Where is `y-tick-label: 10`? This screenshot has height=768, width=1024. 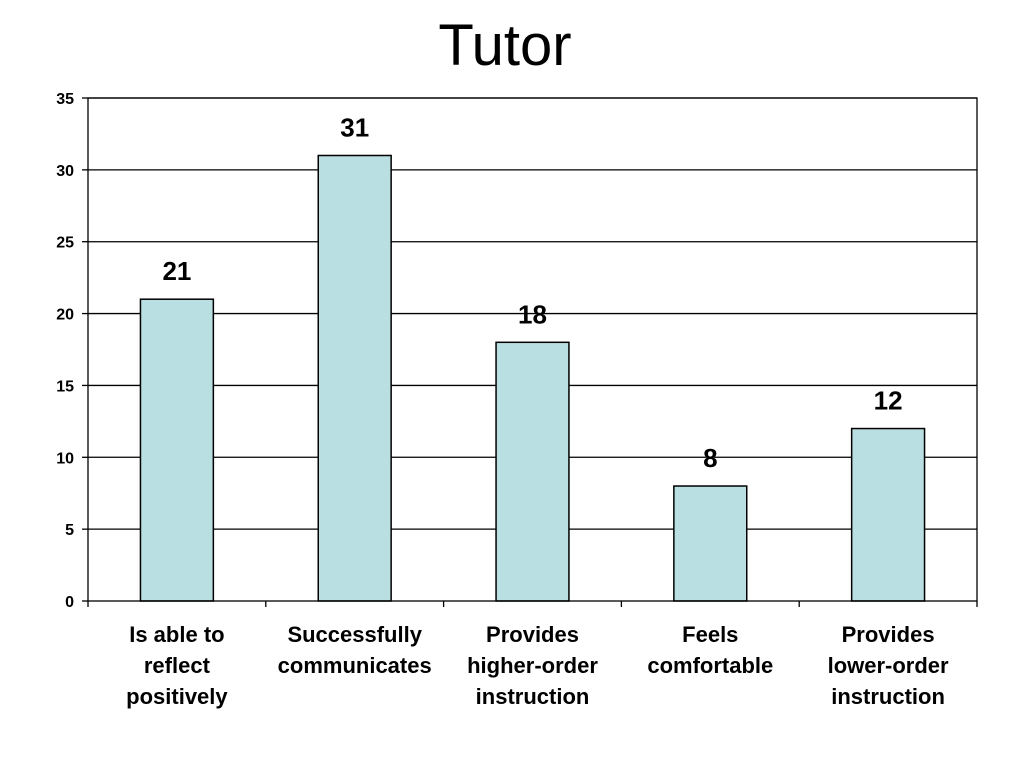 y-tick-label: 10 is located at coordinates (65, 458).